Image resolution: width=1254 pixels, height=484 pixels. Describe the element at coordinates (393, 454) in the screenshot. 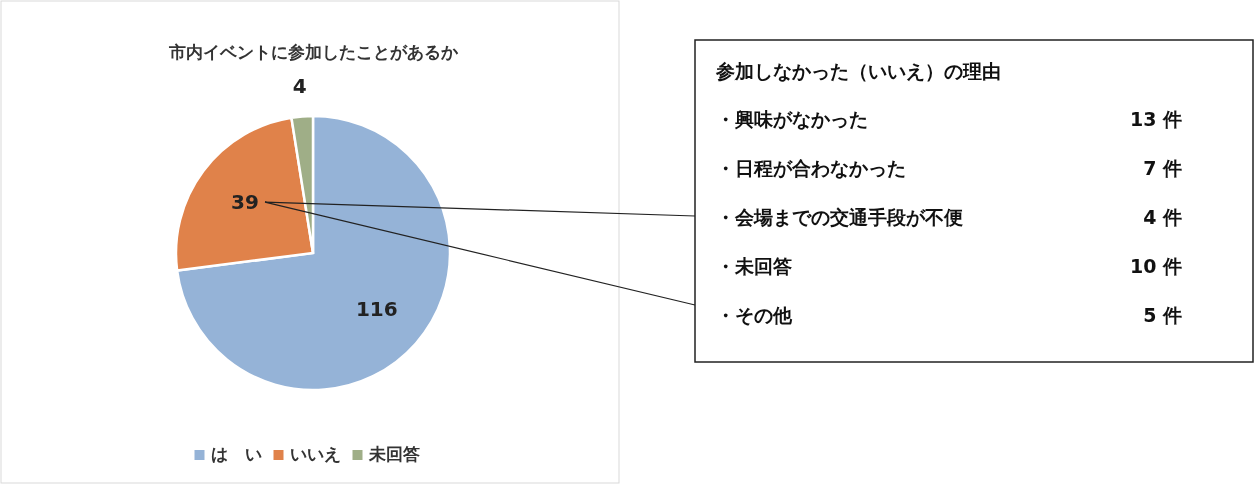

I see `legend-label: 未回答` at that location.